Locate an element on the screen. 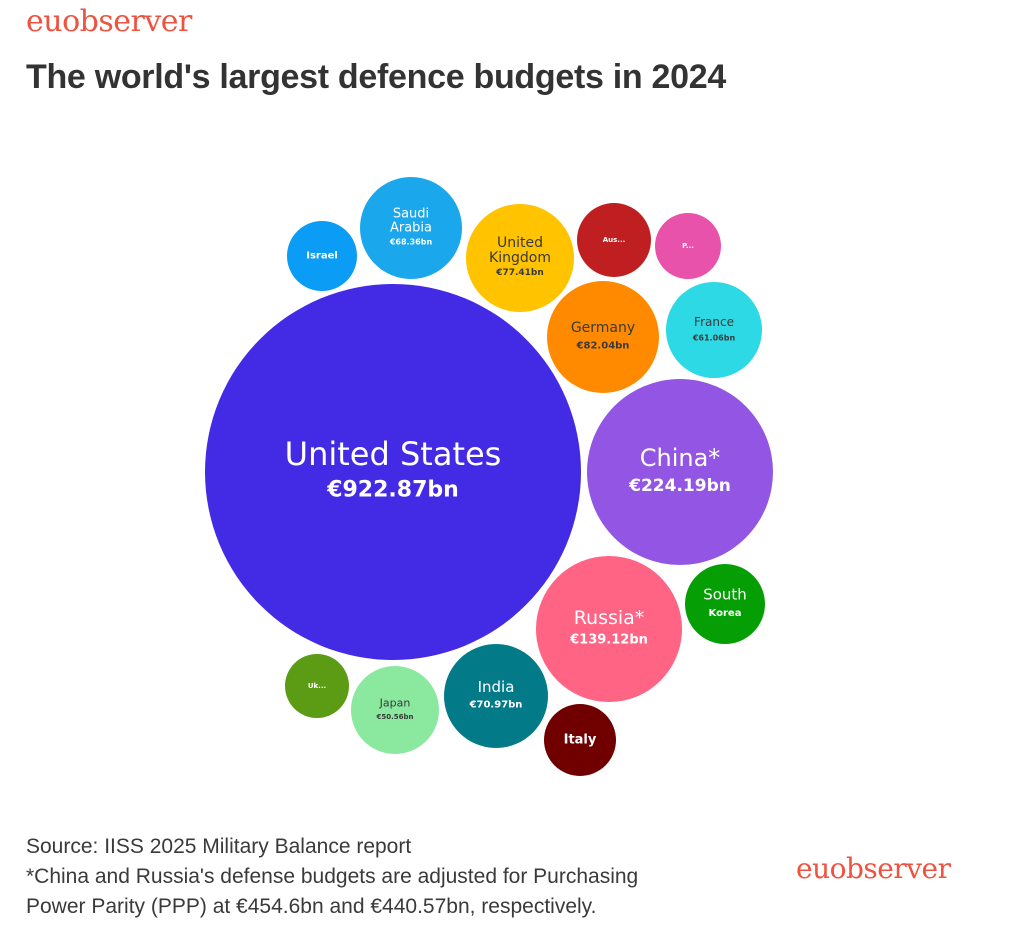 Image resolution: width=1024 pixels, height=952 pixels. bubble-value-saudi-arabia: €68.36bn is located at coordinates (411, 242).